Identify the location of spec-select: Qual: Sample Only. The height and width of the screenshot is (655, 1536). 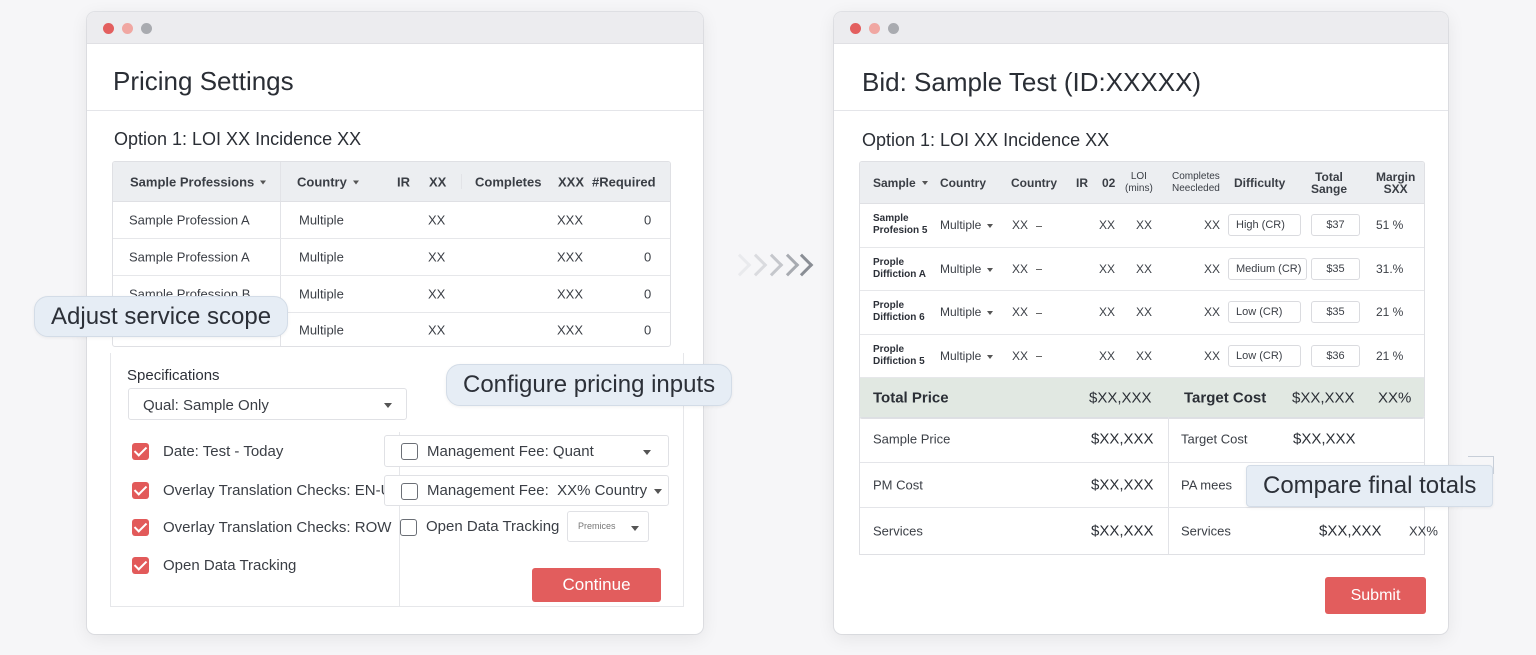
(267, 404).